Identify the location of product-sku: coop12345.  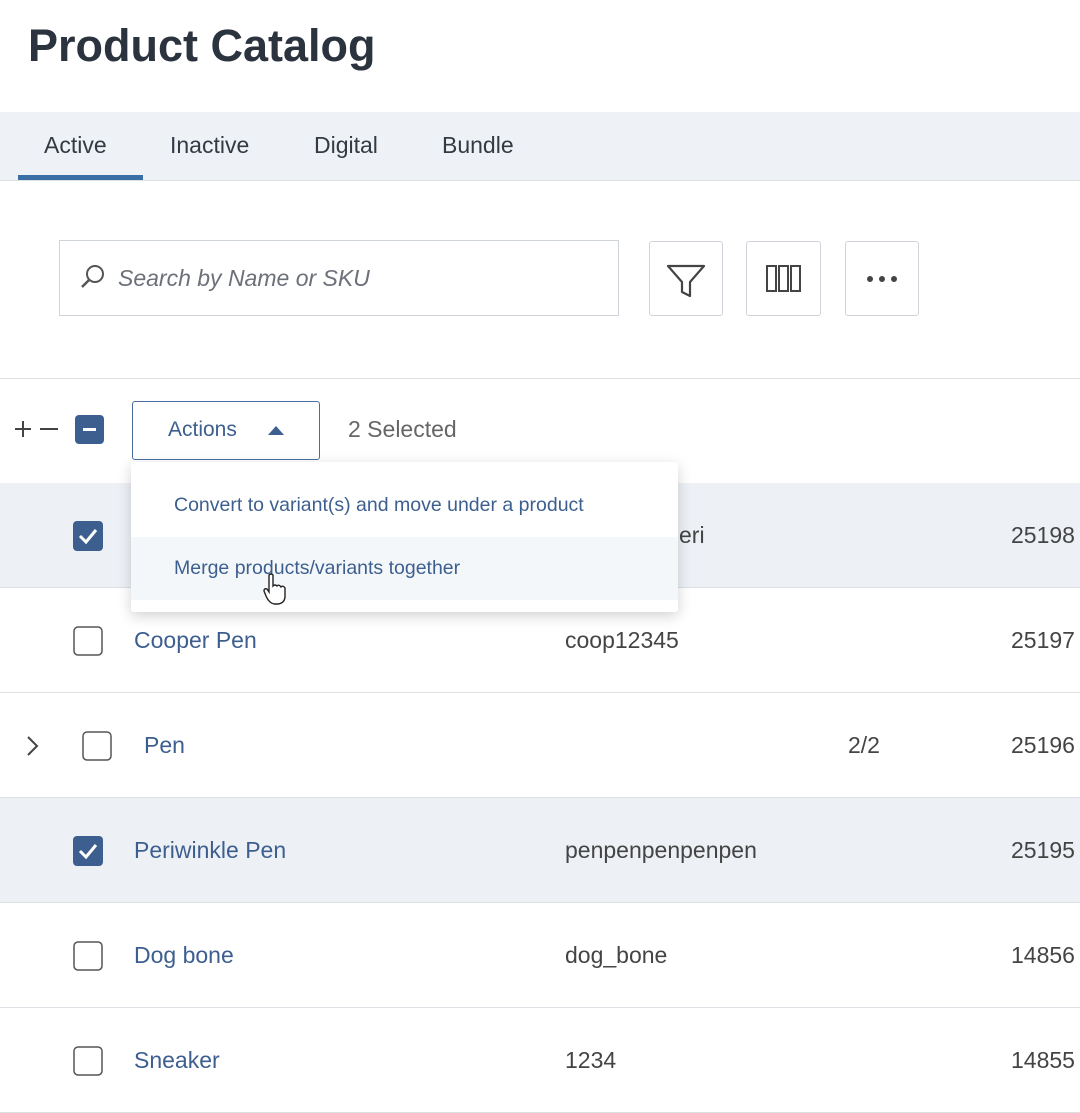
(622, 640).